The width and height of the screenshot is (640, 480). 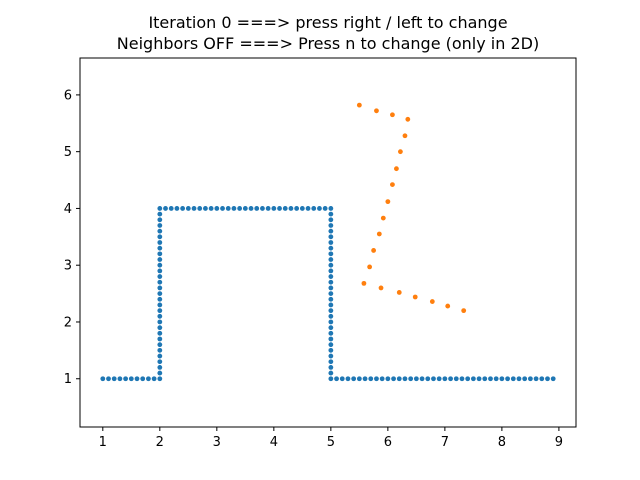 I want to click on y-tick-label: 6, so click(x=68, y=95).